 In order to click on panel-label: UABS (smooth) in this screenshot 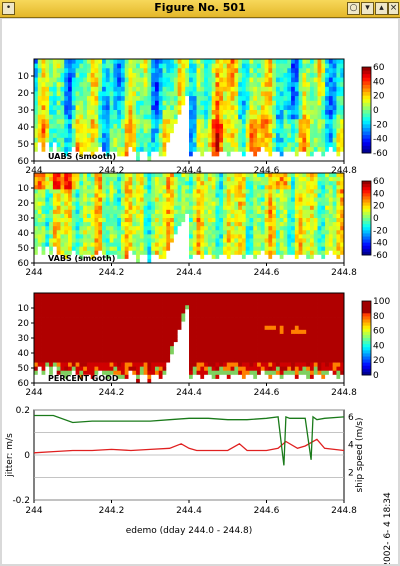, I will do `click(82, 156)`.